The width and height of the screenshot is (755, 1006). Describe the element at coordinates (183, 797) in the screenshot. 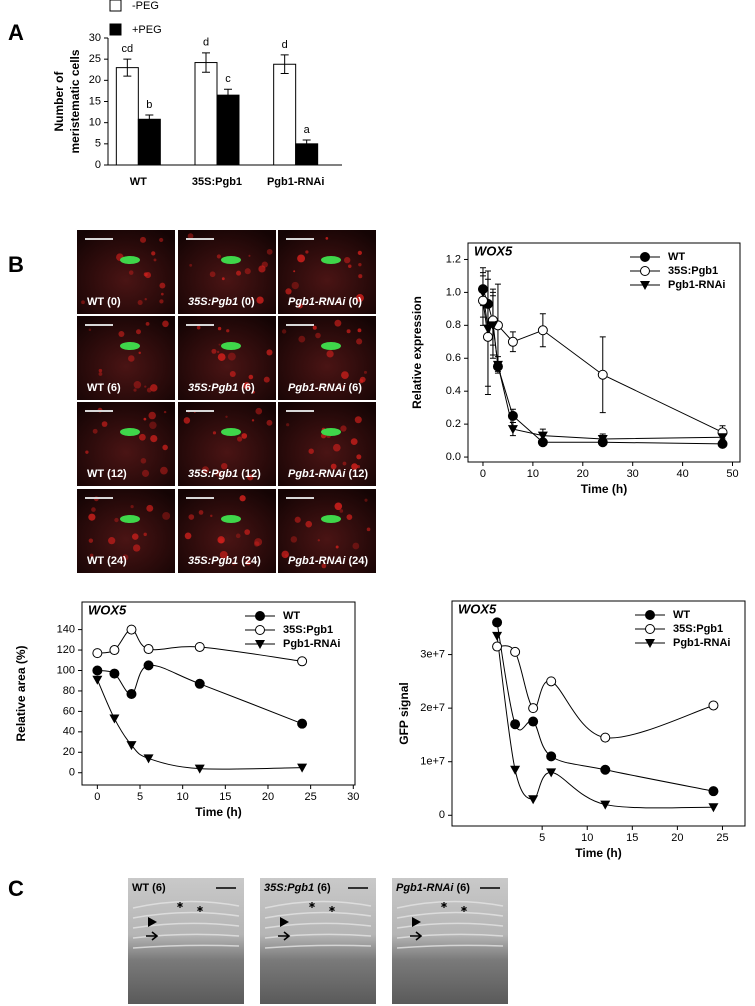

I see `x-tick-label: 10` at that location.